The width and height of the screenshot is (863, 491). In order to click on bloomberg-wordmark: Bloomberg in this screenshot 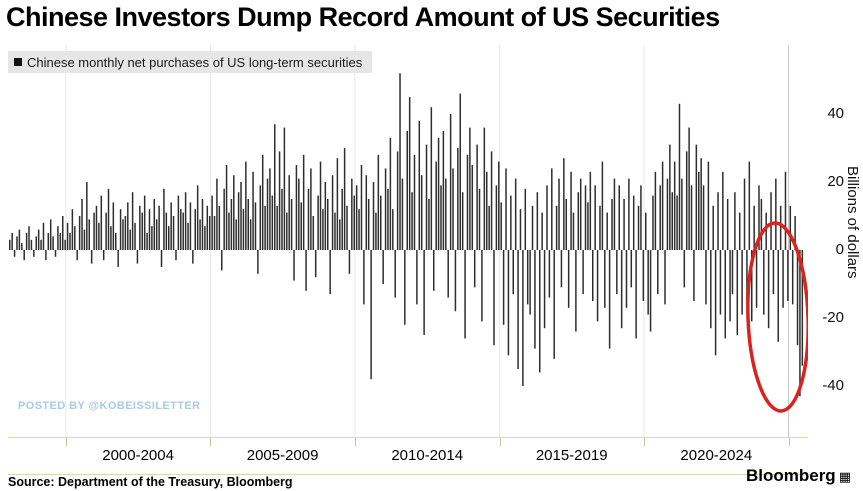, I will do `click(790, 475)`.